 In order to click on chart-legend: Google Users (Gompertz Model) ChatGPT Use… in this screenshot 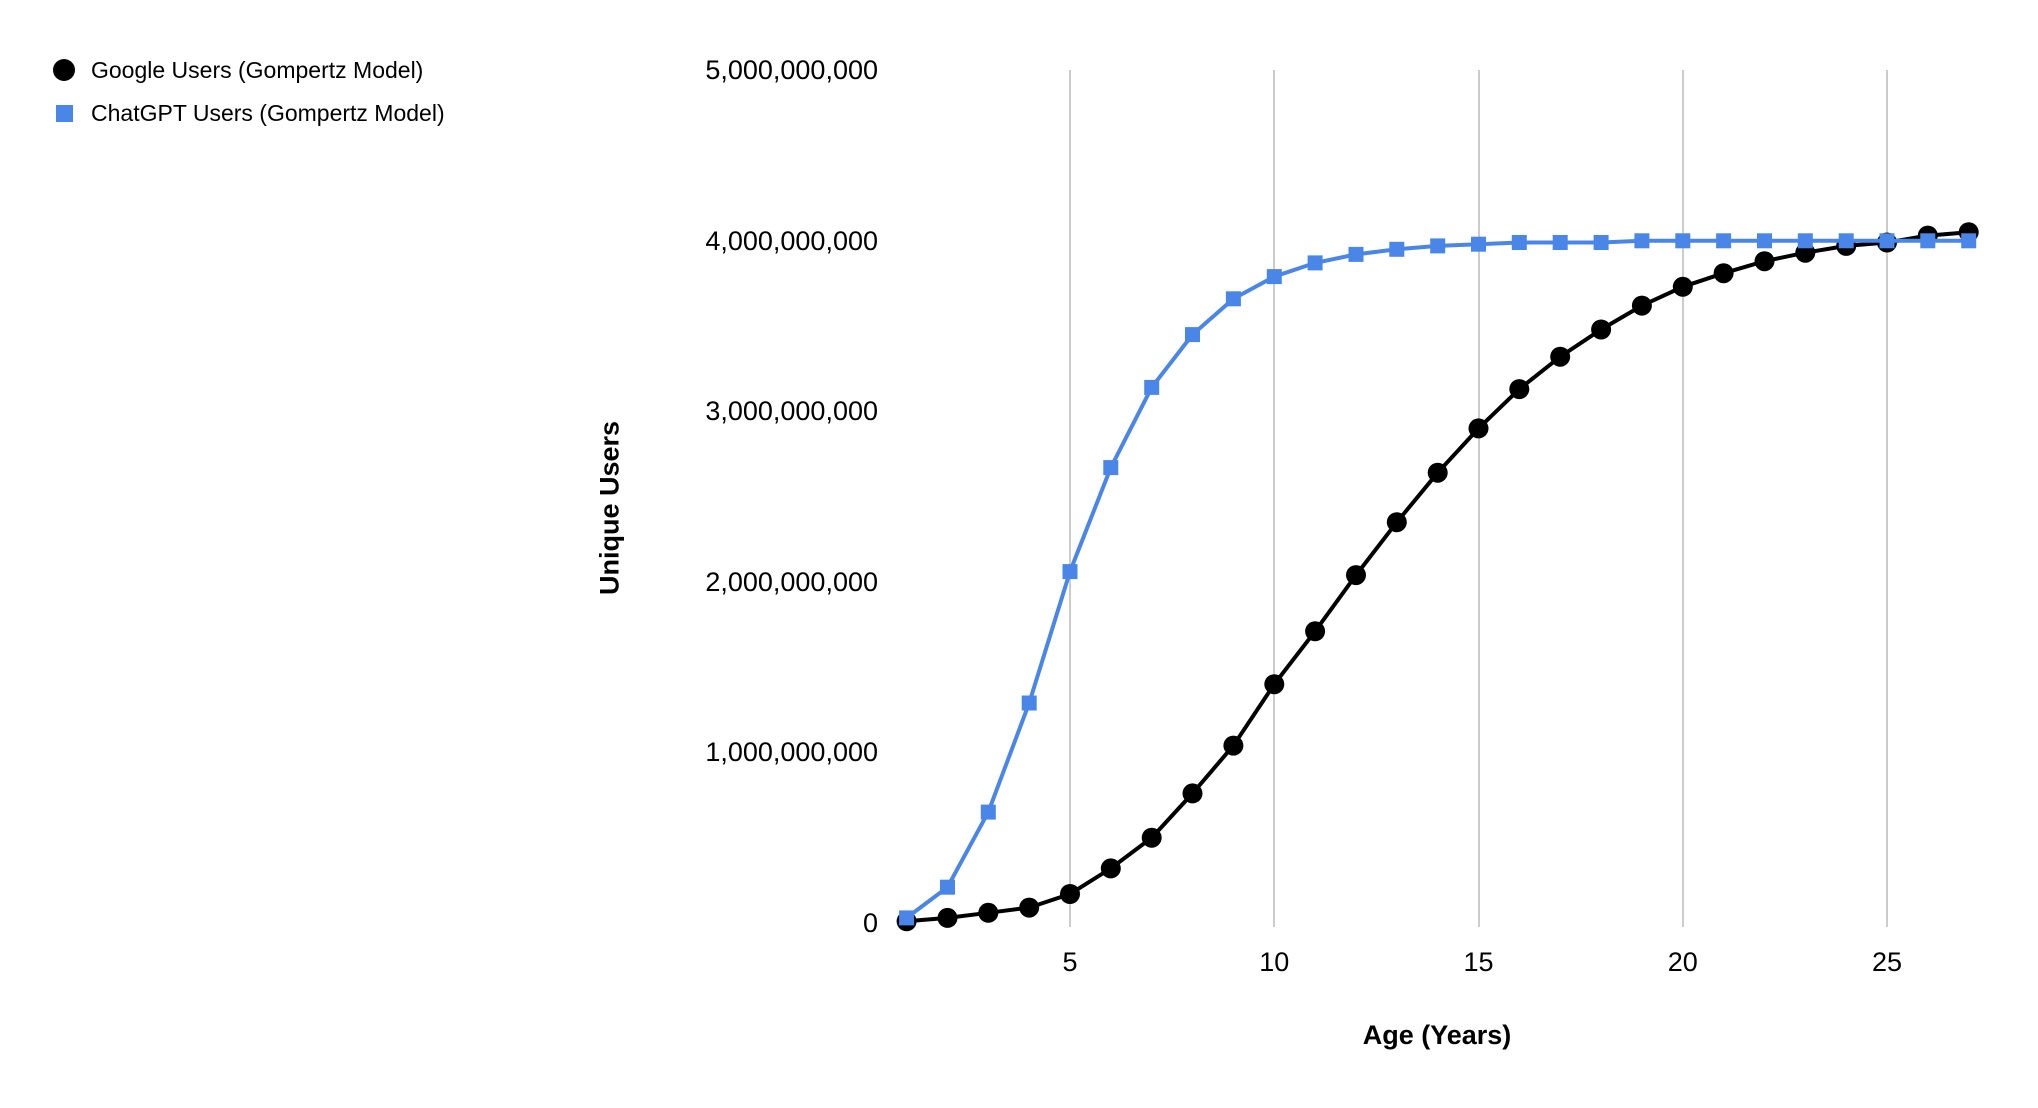, I will do `click(249, 98)`.